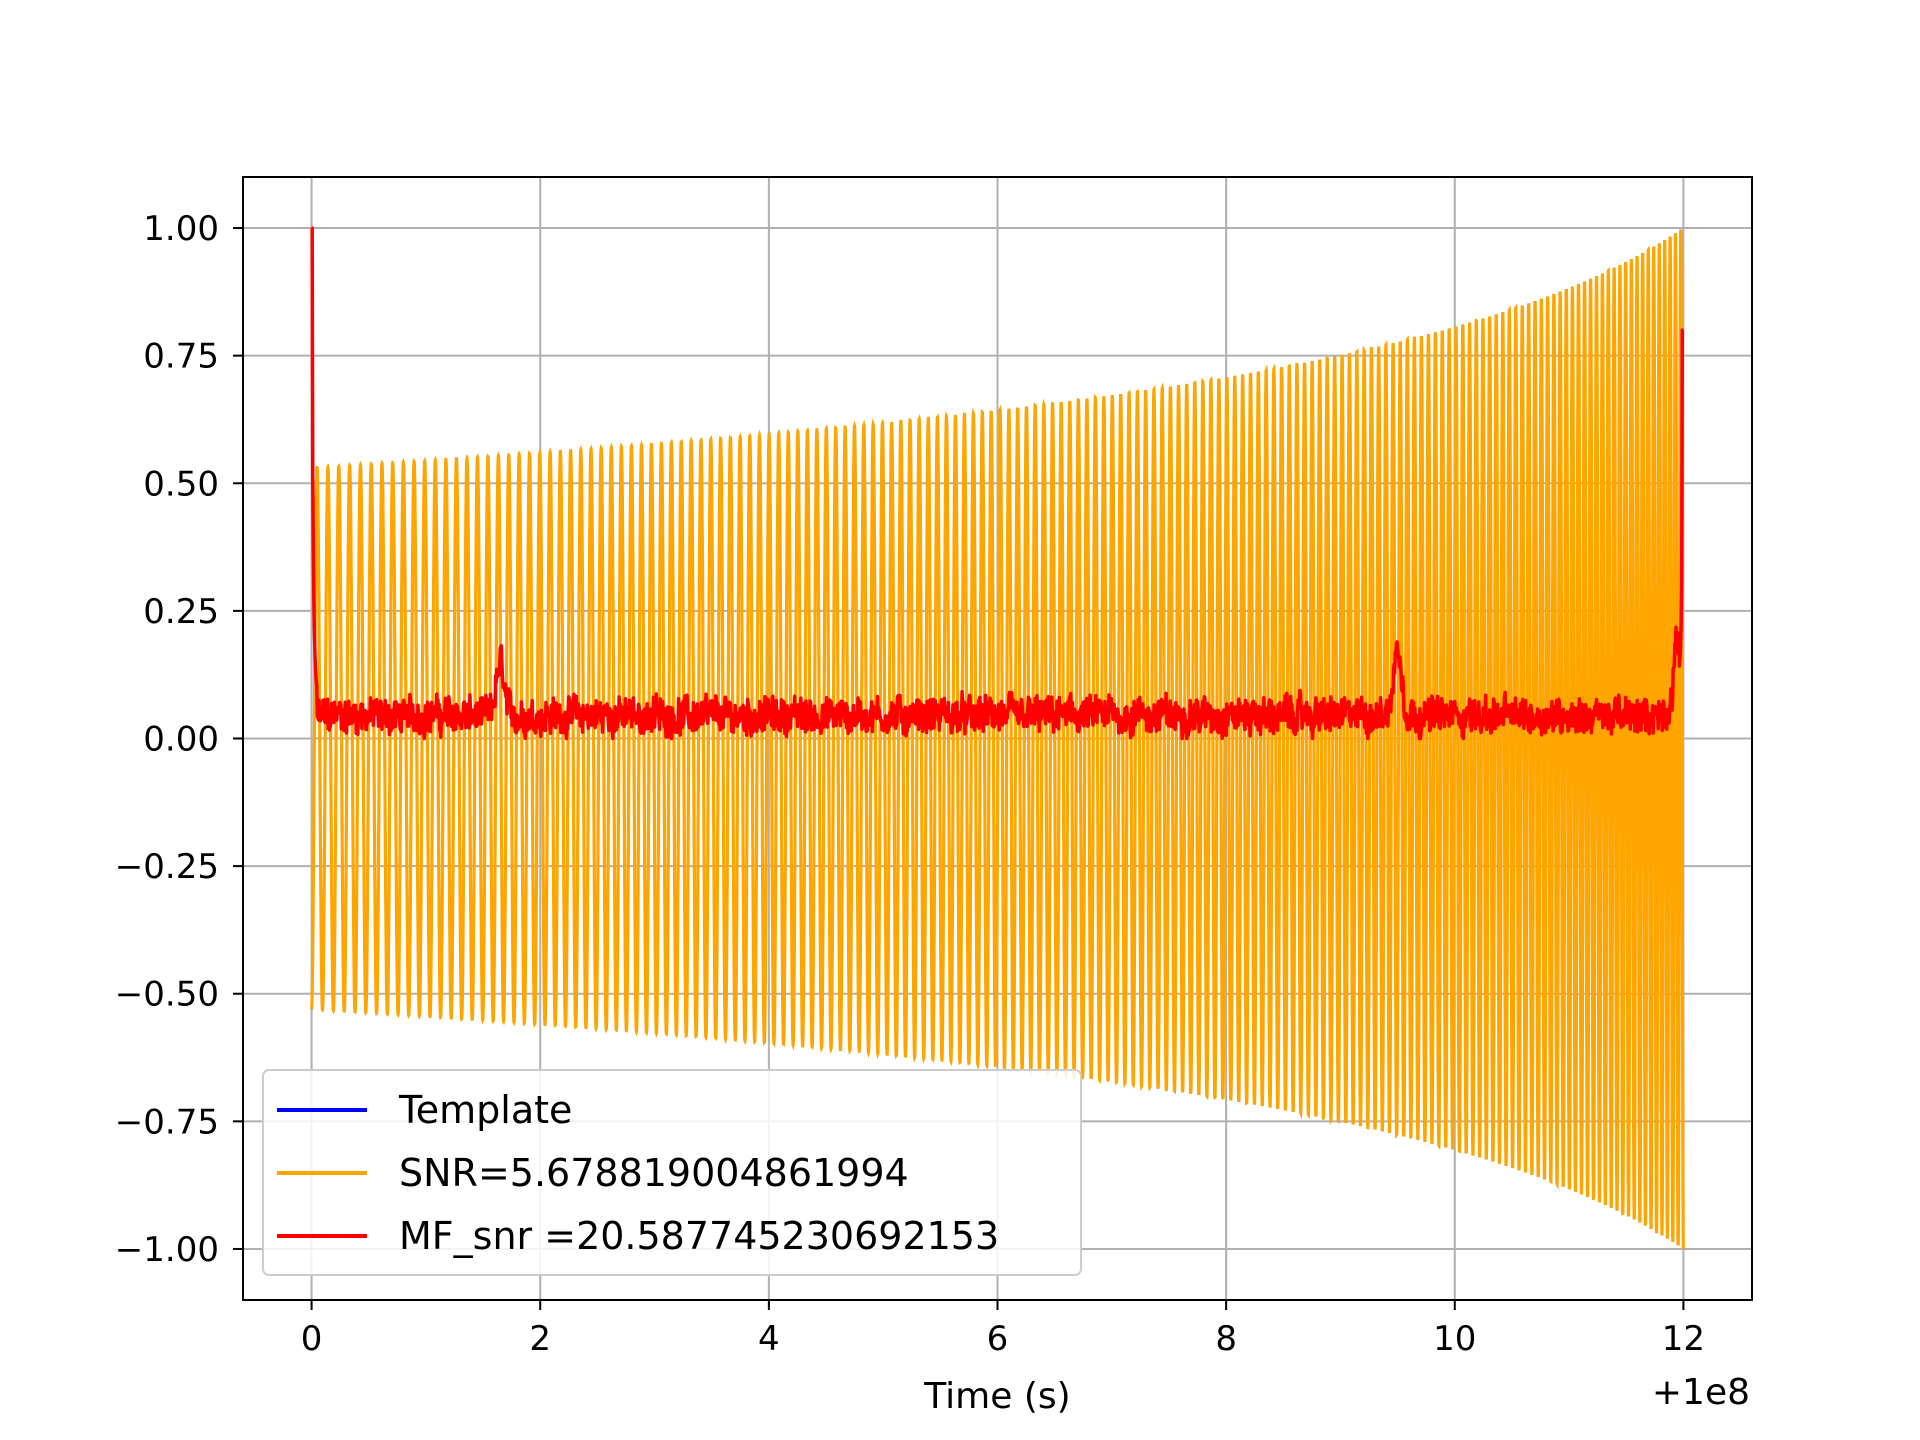  I want to click on x-tick-label: 0, so click(312, 1339).